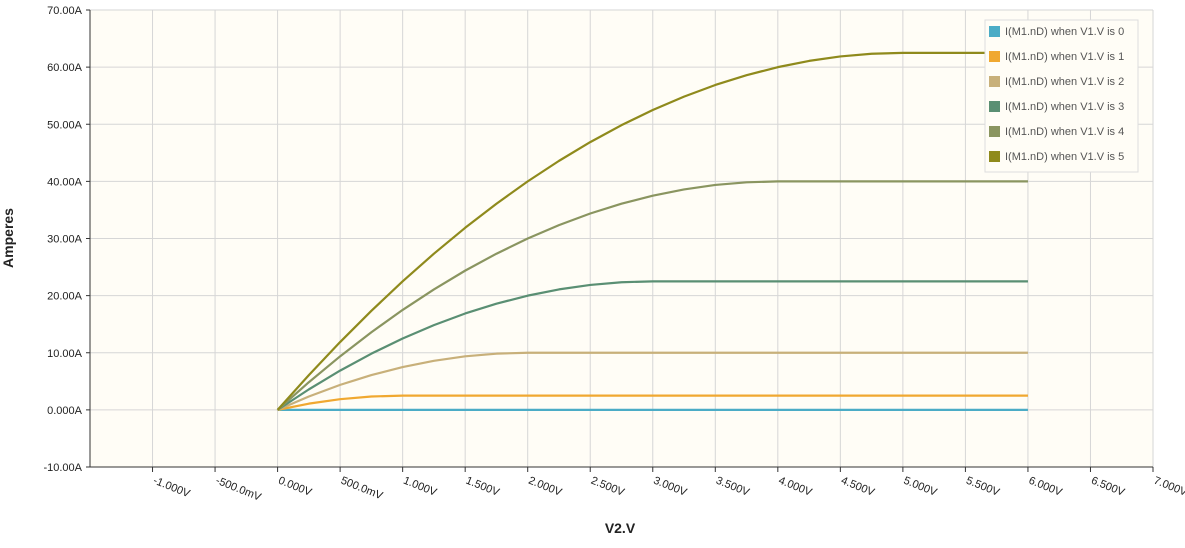 The height and width of the screenshot is (548, 1185). Describe the element at coordinates (732, 487) in the screenshot. I see `x-tick-label: 3.500V` at that location.